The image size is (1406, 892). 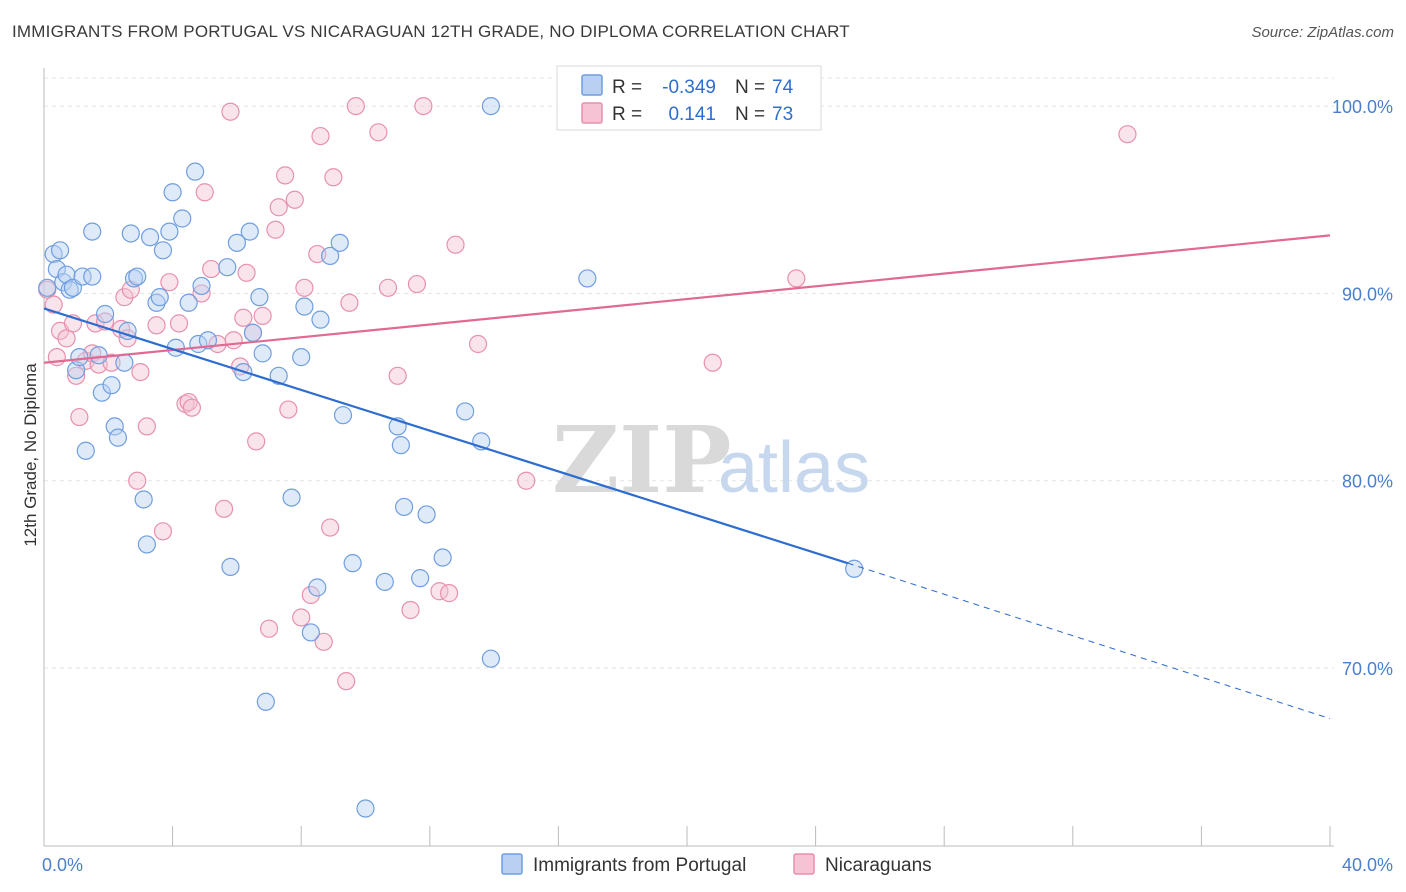 What do you see at coordinates (692, 114) in the screenshot?
I see `legend-r-value-2: 0.141` at bounding box center [692, 114].